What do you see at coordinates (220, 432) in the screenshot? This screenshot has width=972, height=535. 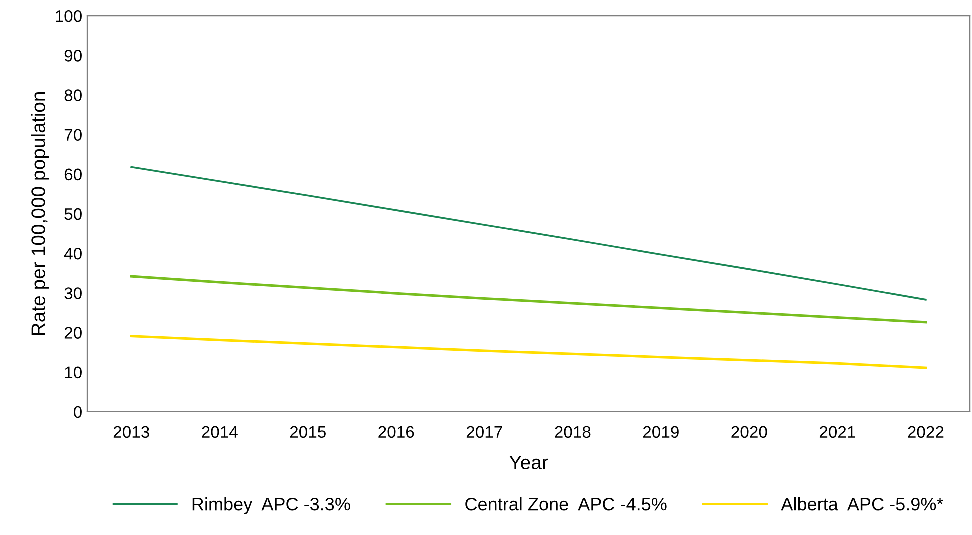 I see `x-tick-label: 2014` at bounding box center [220, 432].